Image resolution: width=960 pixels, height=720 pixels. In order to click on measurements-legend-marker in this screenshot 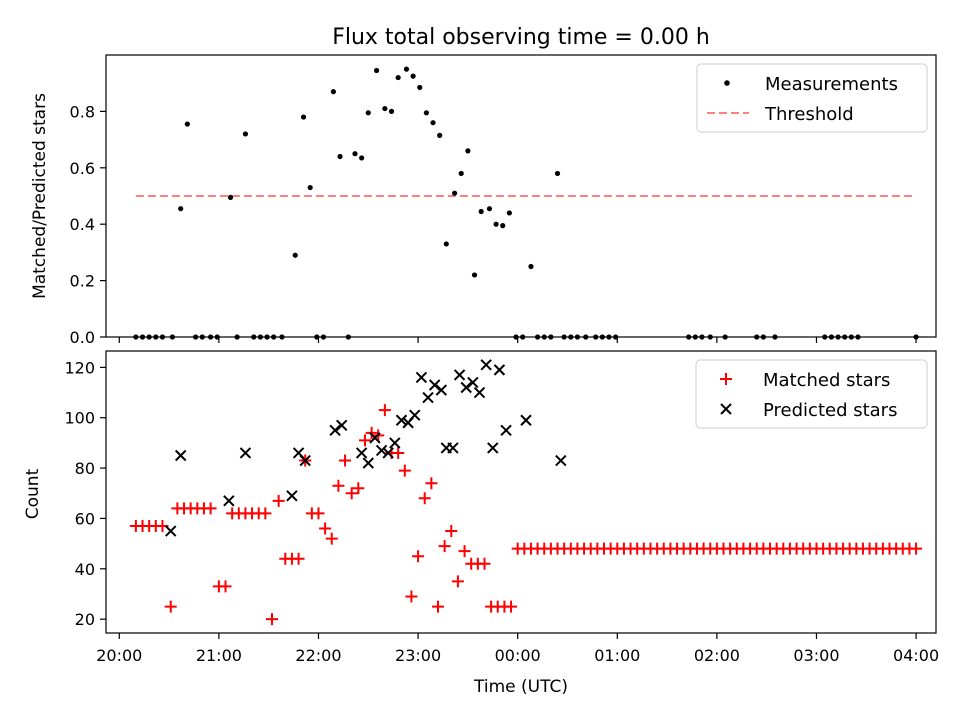, I will do `click(727, 83)`.